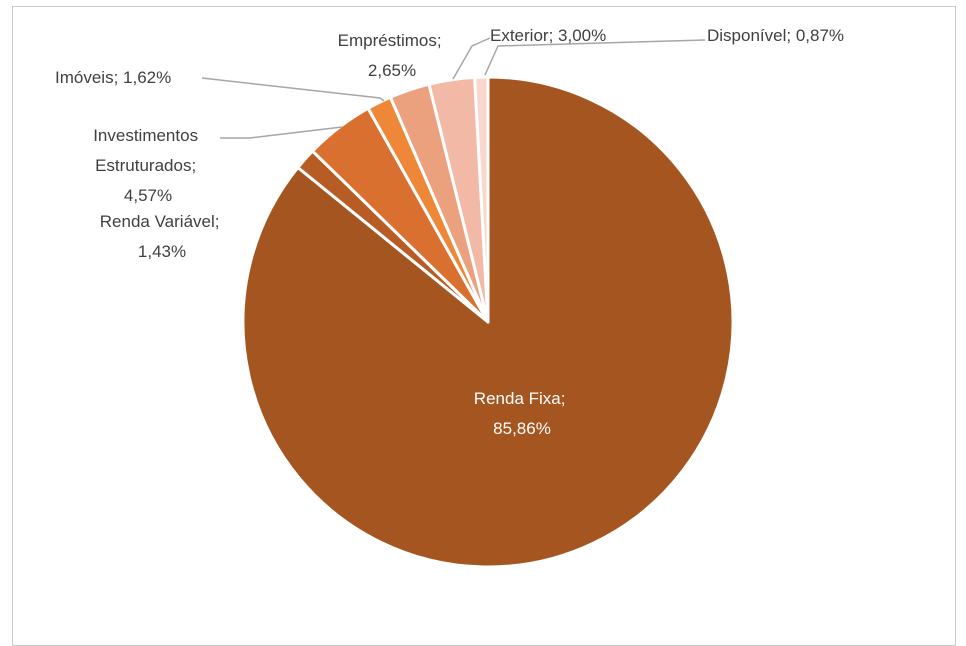 The image size is (966, 646). What do you see at coordinates (453, 88) in the screenshot?
I see `leader-lines` at bounding box center [453, 88].